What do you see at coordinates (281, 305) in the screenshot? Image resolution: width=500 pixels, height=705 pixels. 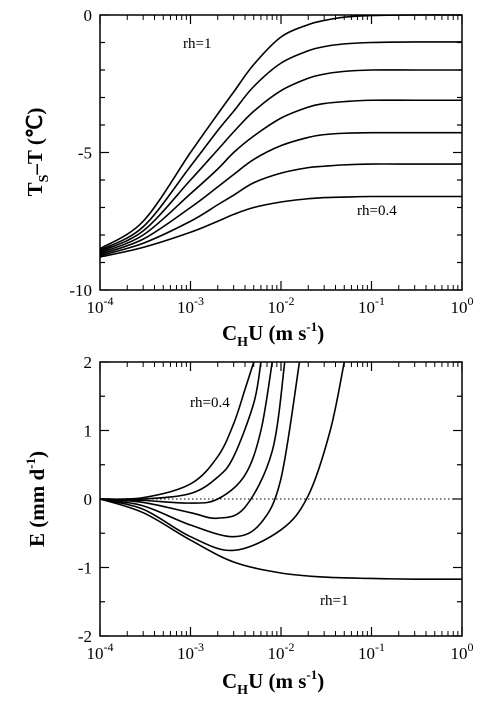 I see `top-x-tick-label: 10⁻²` at bounding box center [281, 305].